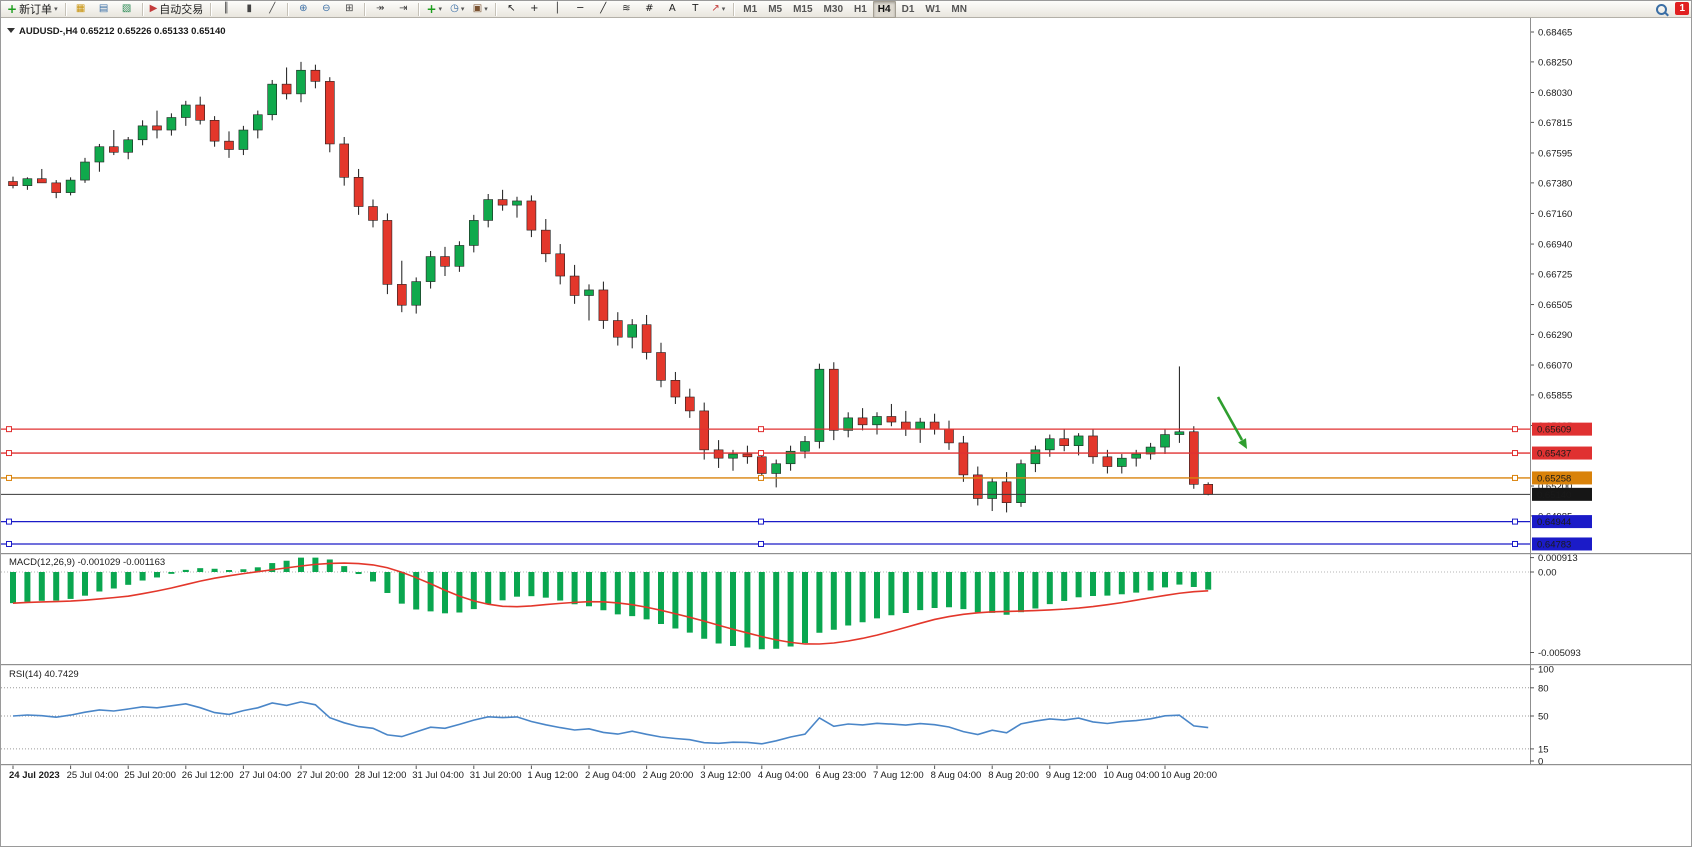 This screenshot has height=847, width=1692. Describe the element at coordinates (496, 775) in the screenshot. I see `time-axis-label: 31 Jul 20:00` at that location.